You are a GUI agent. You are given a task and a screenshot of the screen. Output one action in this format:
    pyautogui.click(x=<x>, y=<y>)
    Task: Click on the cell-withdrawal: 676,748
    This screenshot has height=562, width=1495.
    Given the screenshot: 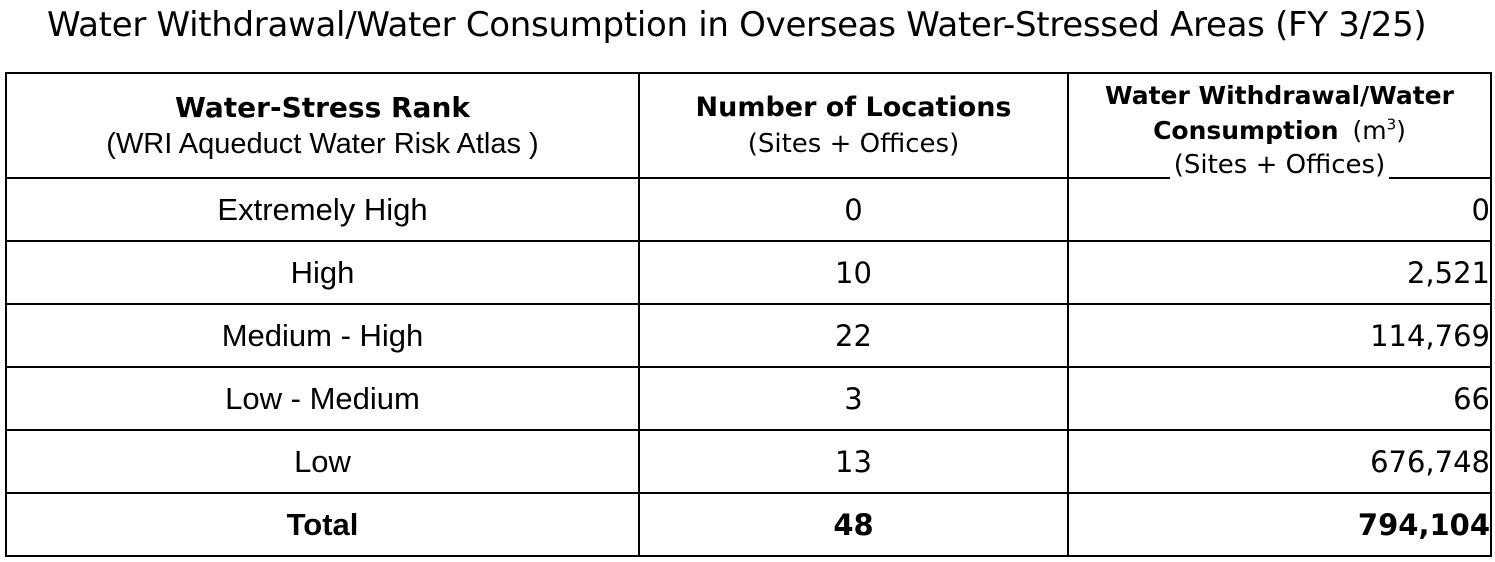 What is the action you would take?
    pyautogui.click(x=1279, y=461)
    